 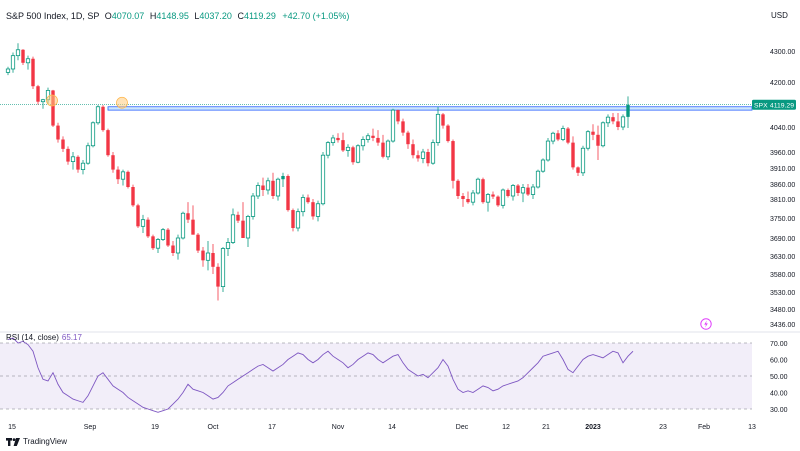 I want to click on open-label: O, so click(x=108, y=16).